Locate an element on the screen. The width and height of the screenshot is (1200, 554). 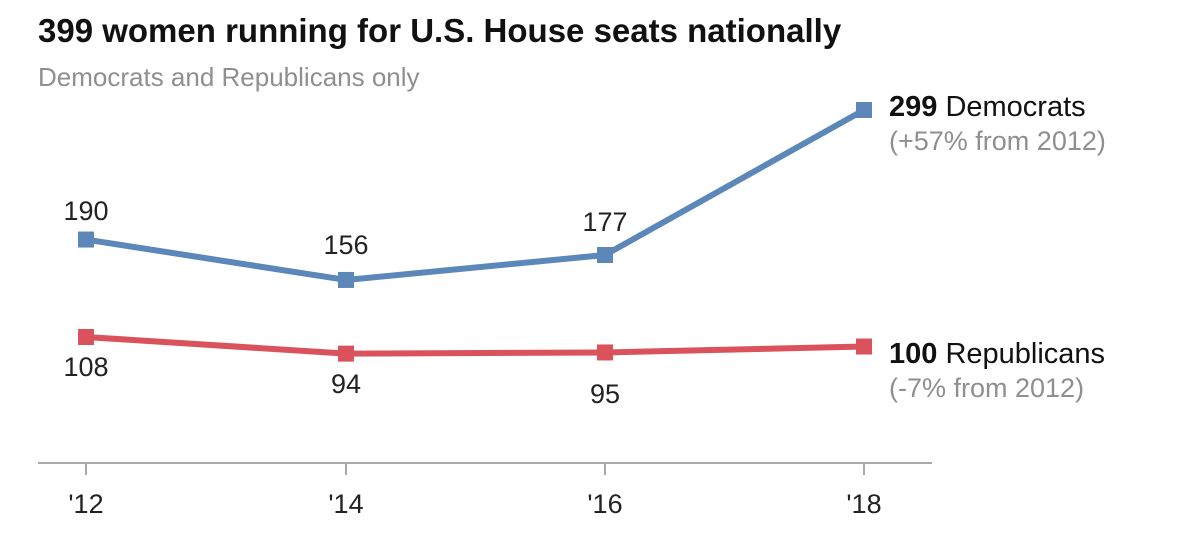
x-tick-label: '14 is located at coordinates (345, 504).